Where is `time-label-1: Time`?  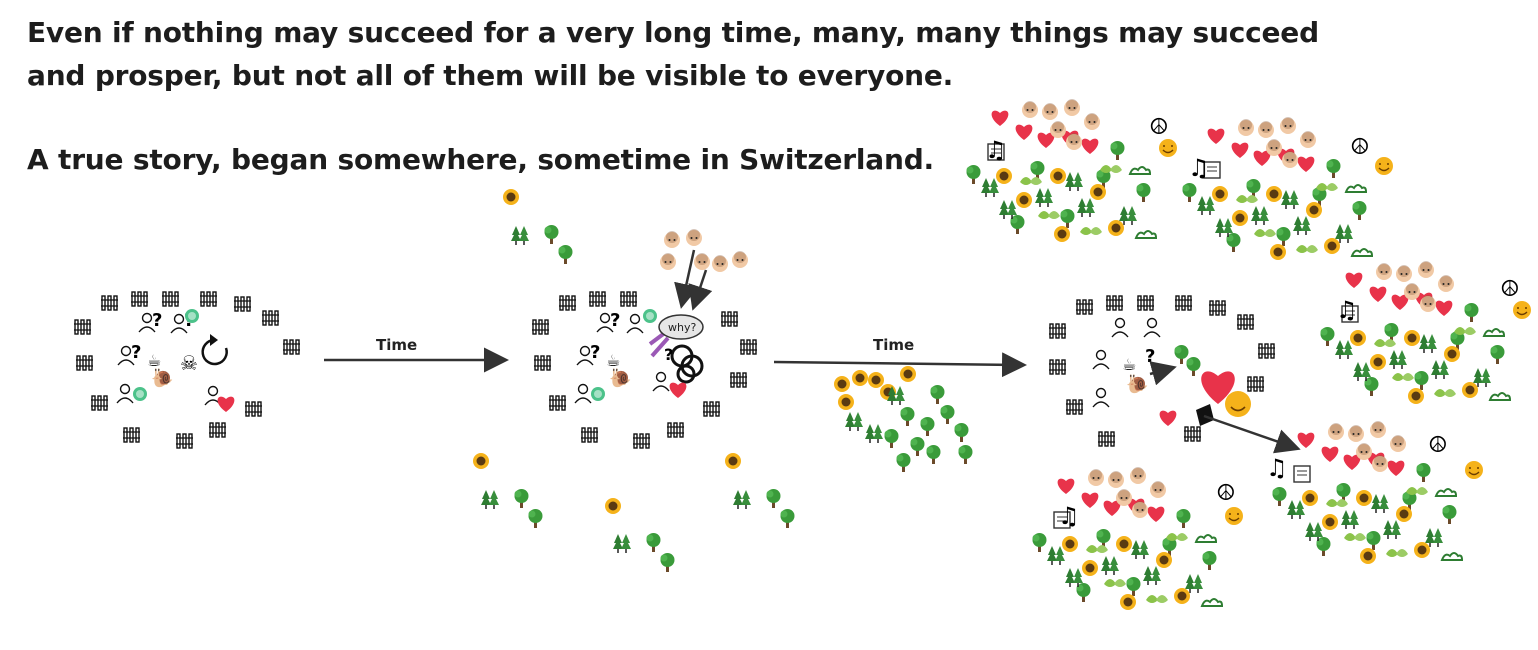 time-label-1: Time is located at coordinates (396, 345).